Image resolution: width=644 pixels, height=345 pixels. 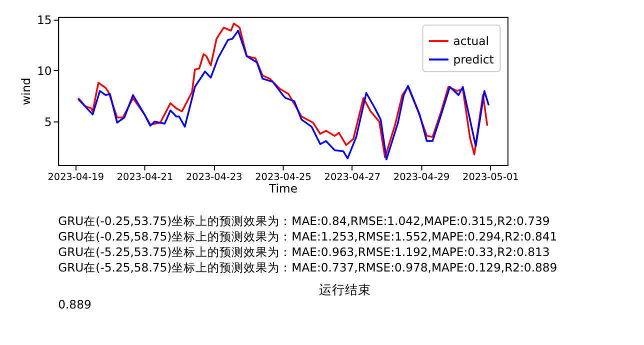 I want to click on x-tick-label: 2023-04-27, so click(x=352, y=178).